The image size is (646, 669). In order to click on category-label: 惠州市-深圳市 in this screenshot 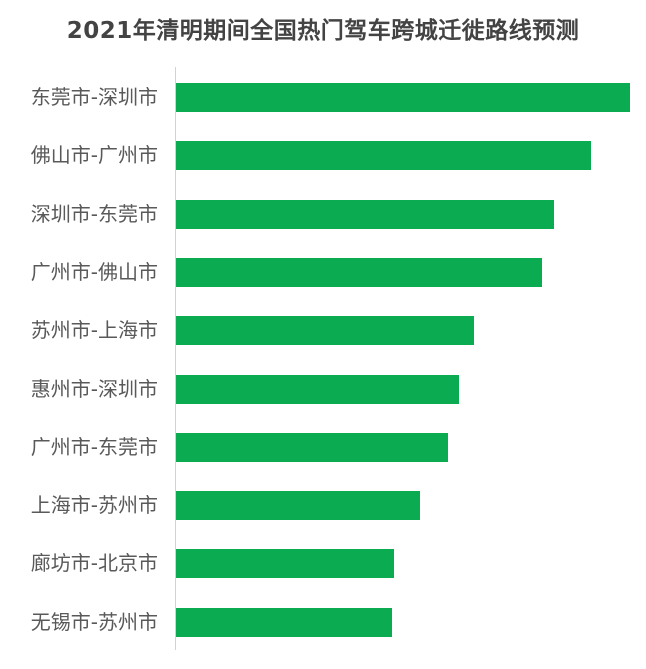, I will do `click(94, 389)`.